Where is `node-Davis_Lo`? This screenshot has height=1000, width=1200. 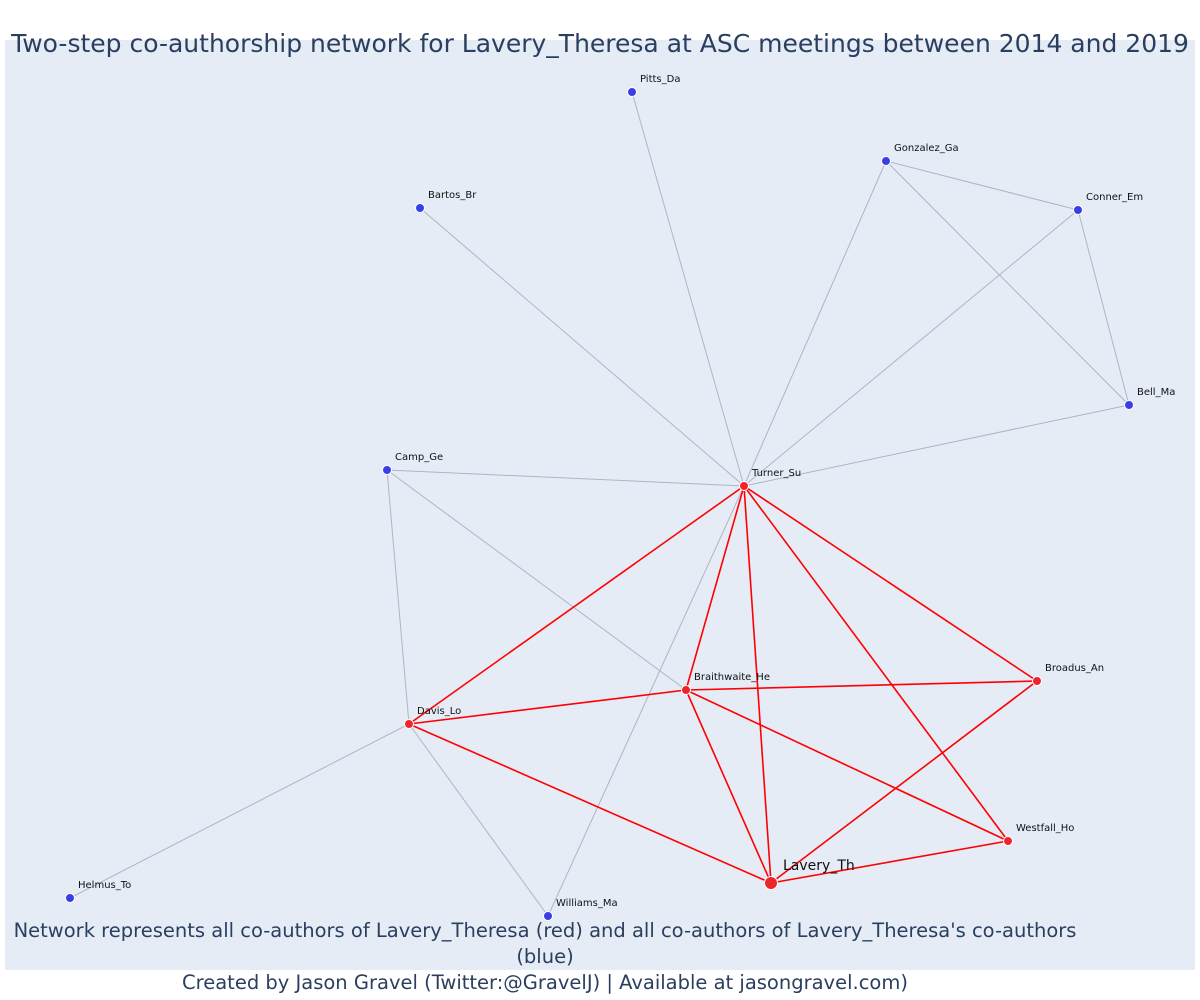
node-Davis_Lo is located at coordinates (409, 724).